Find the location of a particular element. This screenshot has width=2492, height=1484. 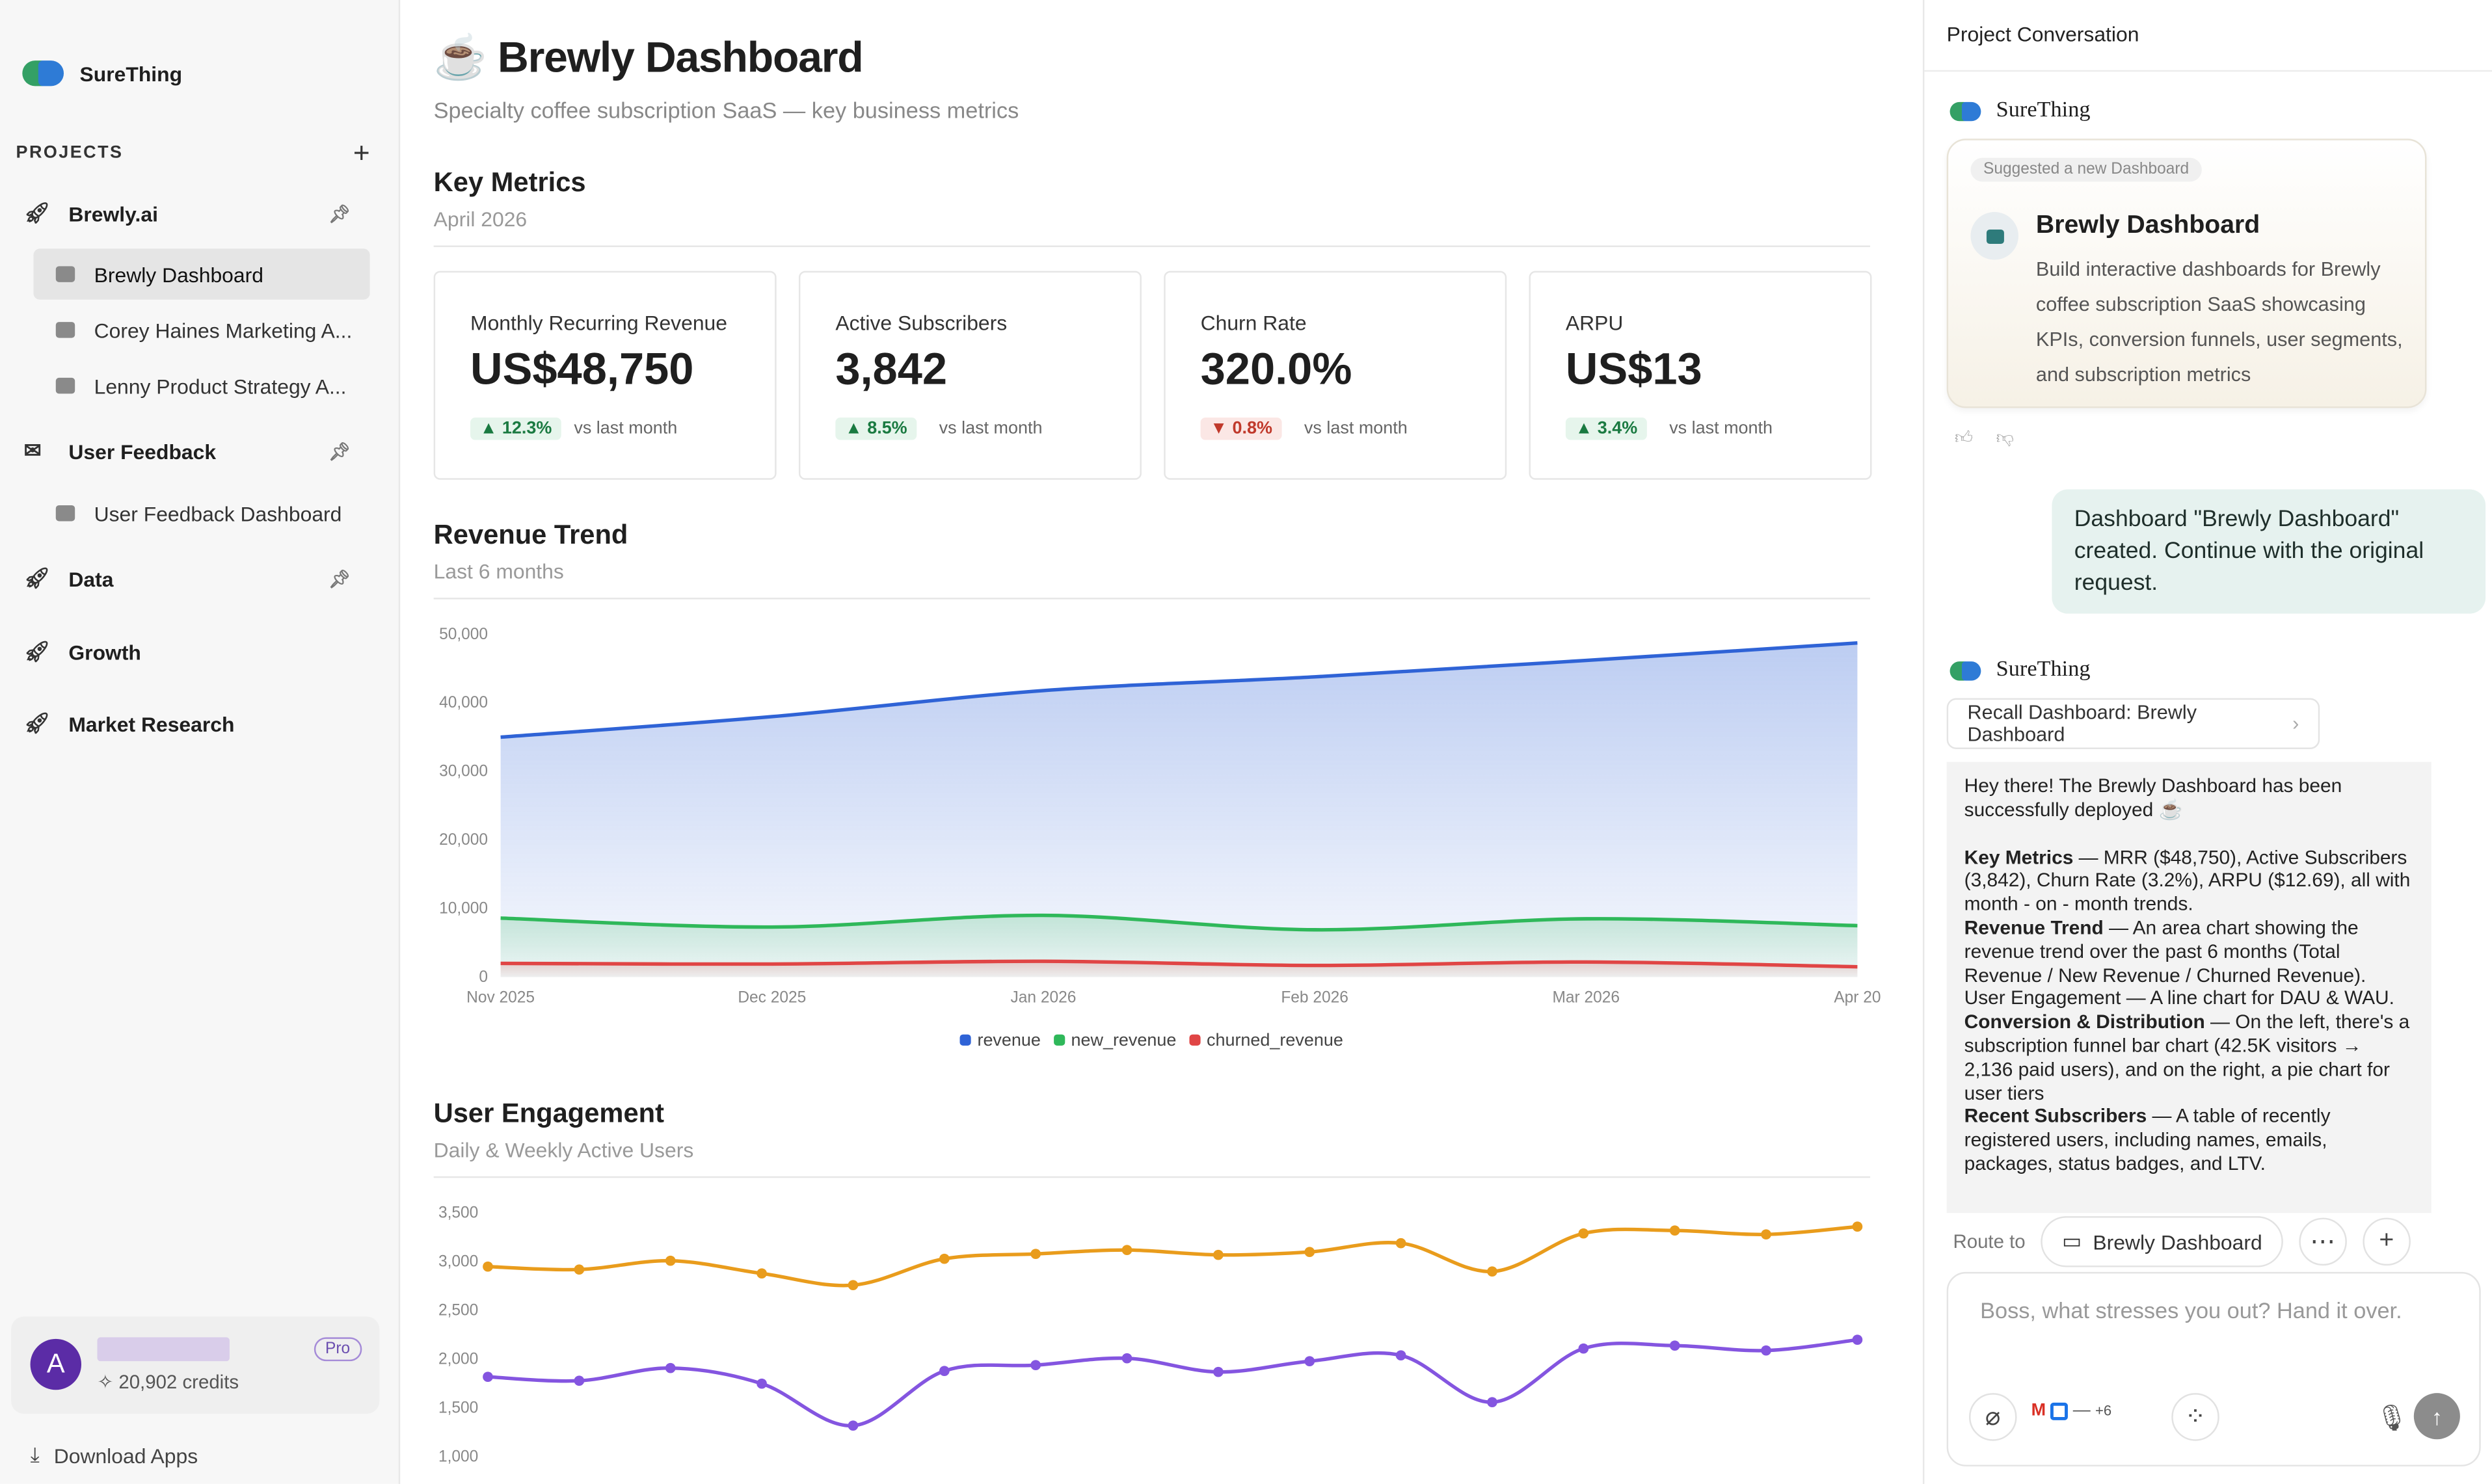

metric-change-badge: ▲ 3.4% is located at coordinates (1606, 428).